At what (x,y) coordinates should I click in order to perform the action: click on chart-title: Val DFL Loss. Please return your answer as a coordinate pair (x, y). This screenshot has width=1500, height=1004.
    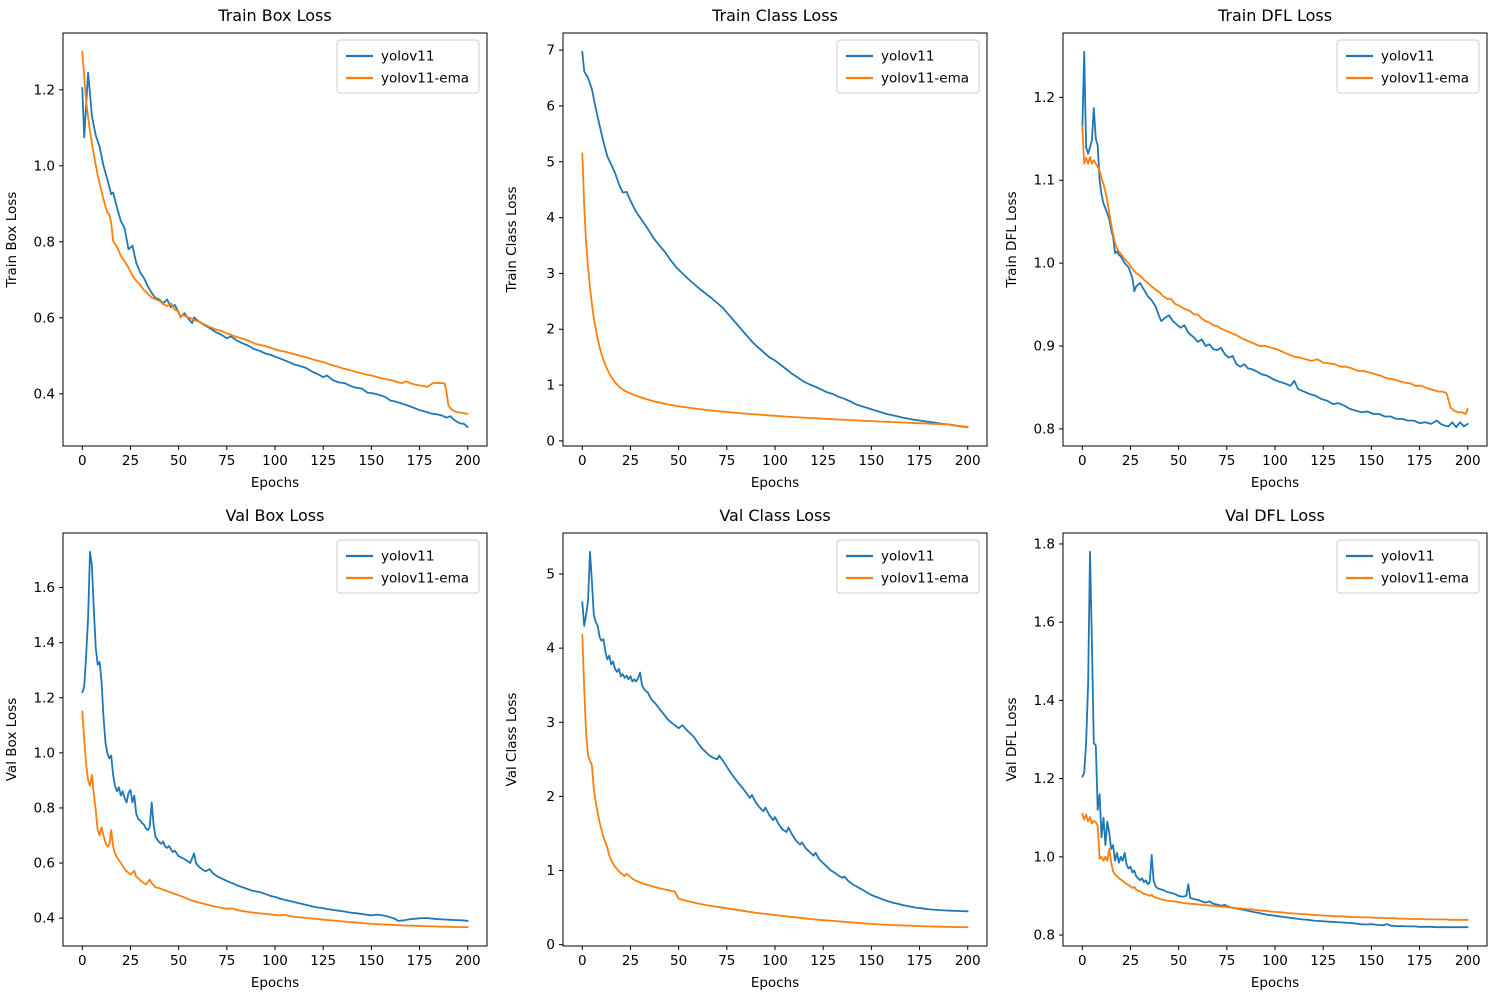
    Looking at the image, I should click on (1275, 515).